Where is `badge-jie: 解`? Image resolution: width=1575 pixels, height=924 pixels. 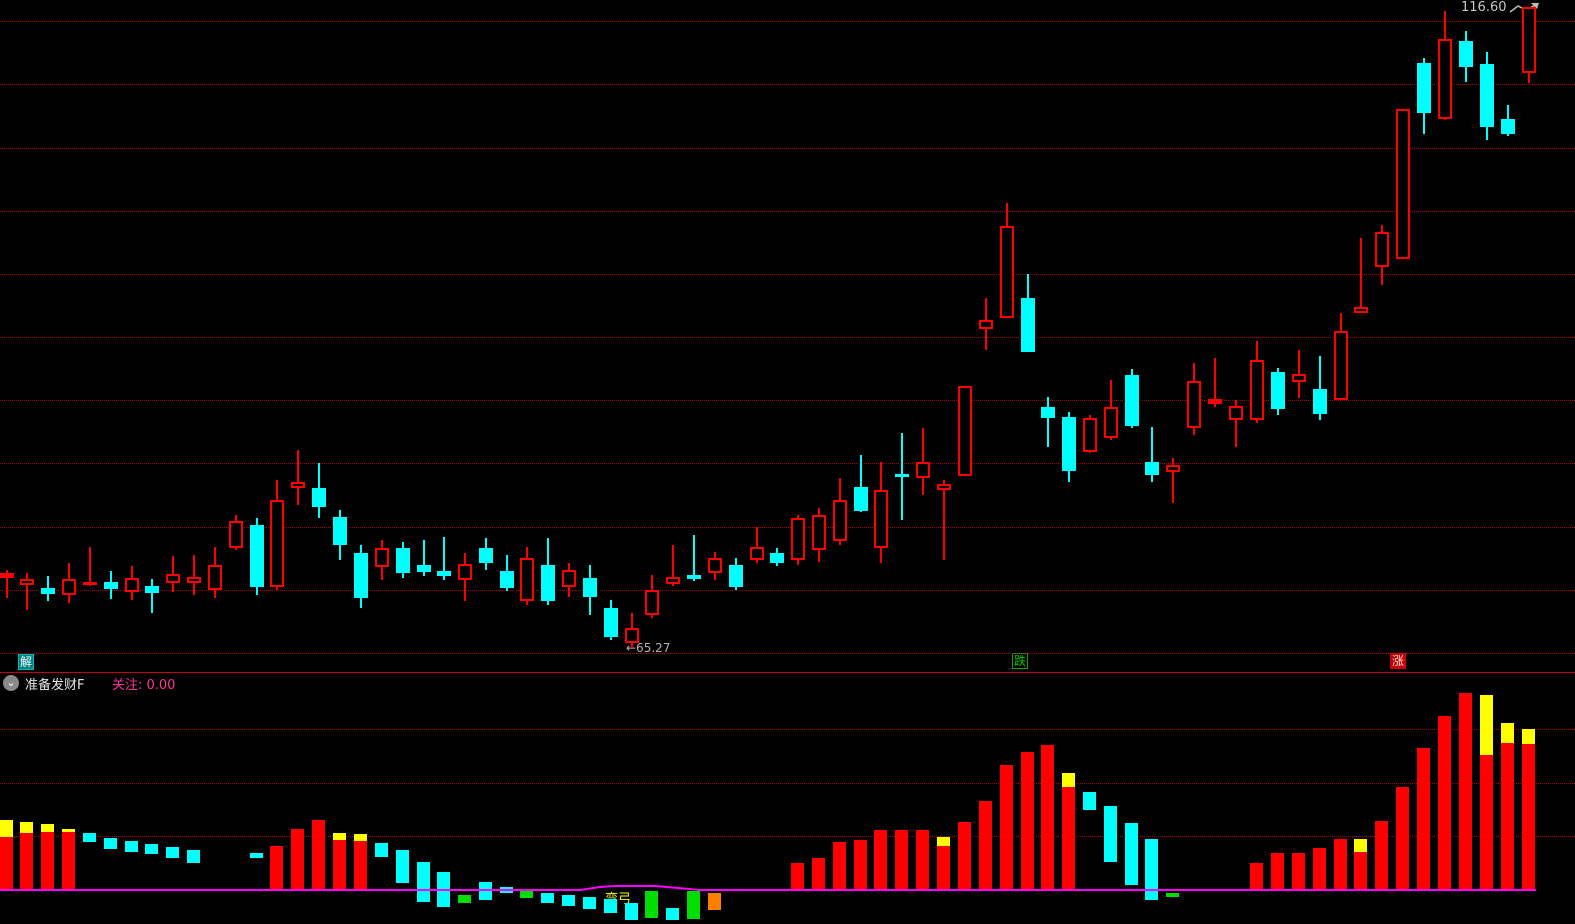
badge-jie: 解 is located at coordinates (26, 662).